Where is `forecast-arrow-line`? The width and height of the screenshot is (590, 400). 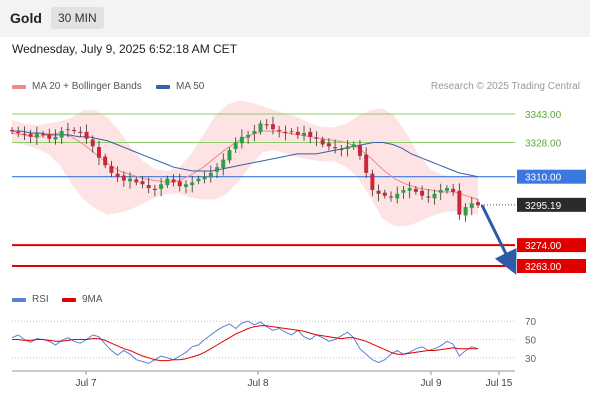
forecast-arrow-line is located at coordinates (498, 239).